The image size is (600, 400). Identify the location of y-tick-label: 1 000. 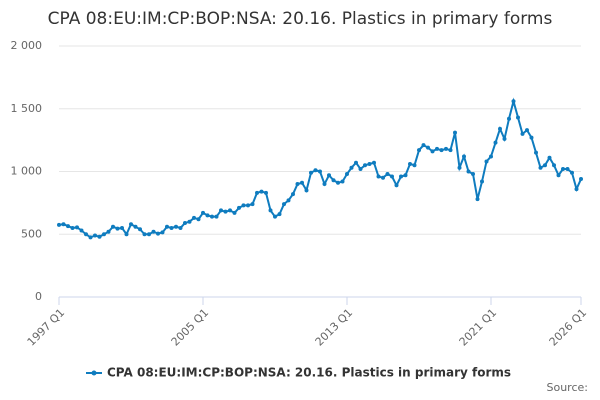
(27, 171).